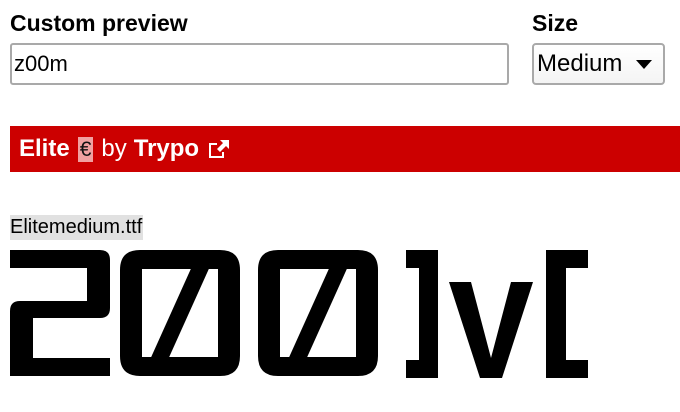  Describe the element at coordinates (259, 64) in the screenshot. I see `custom-preview-input` at that location.